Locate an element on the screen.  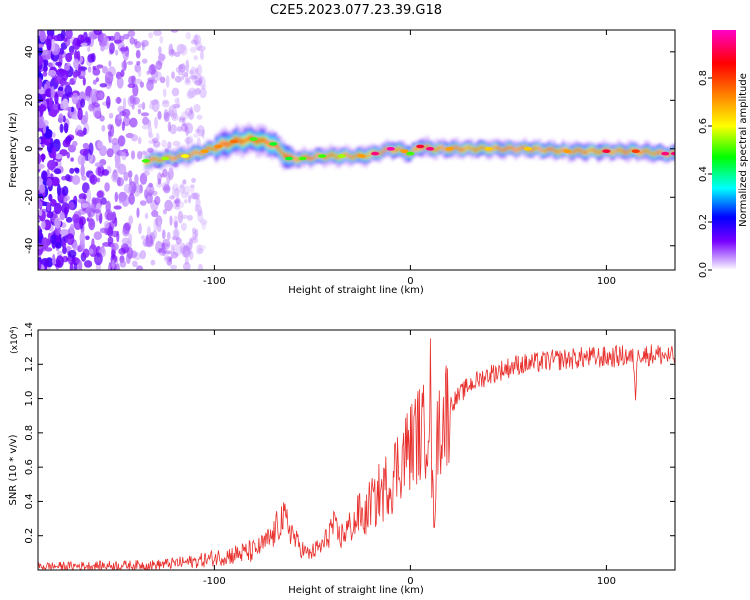
snr-x-tick-label: 100 is located at coordinates (606, 581).